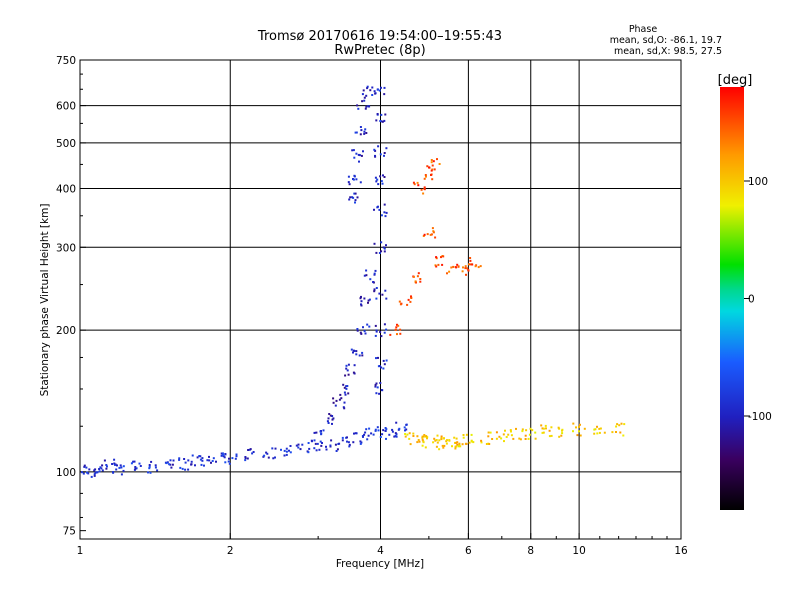 Image resolution: width=800 pixels, height=604 pixels. Describe the element at coordinates (530, 551) in the screenshot. I see `x-tick-label: 8` at that location.